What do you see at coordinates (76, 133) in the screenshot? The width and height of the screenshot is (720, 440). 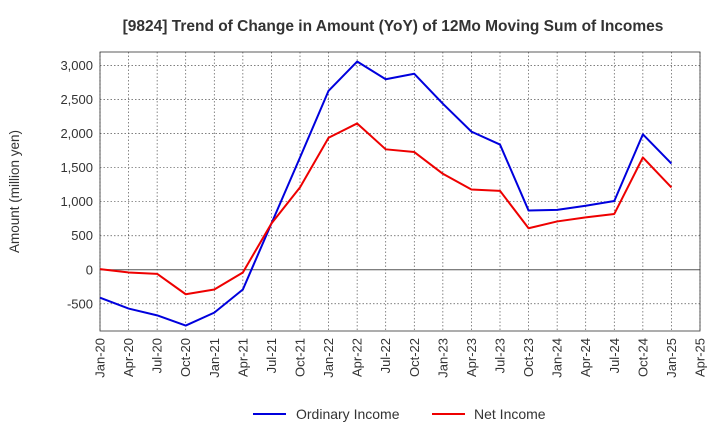 I see `y-tick-label: 2,000` at bounding box center [76, 133].